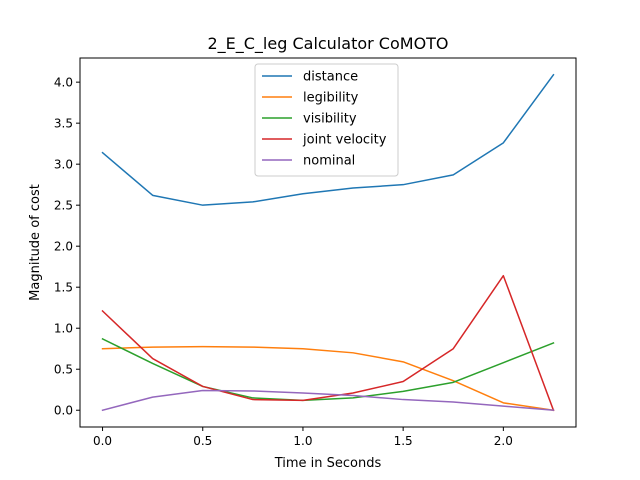 The width and height of the screenshot is (640, 480). I want to click on x-tick-label: 1.5, so click(403, 441).